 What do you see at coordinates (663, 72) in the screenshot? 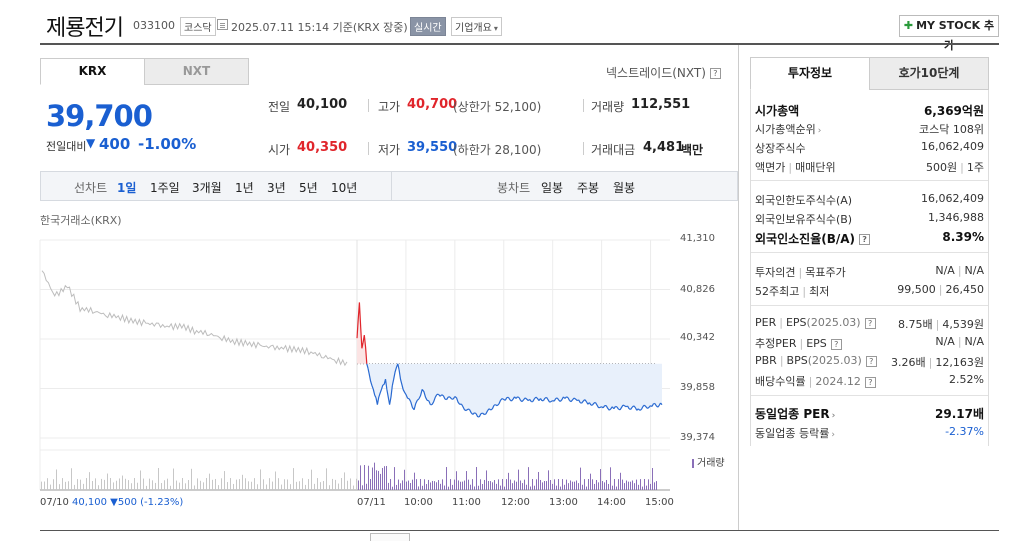
I see `nxt-link: 넥스트레이드(NXT)?` at bounding box center [663, 72].